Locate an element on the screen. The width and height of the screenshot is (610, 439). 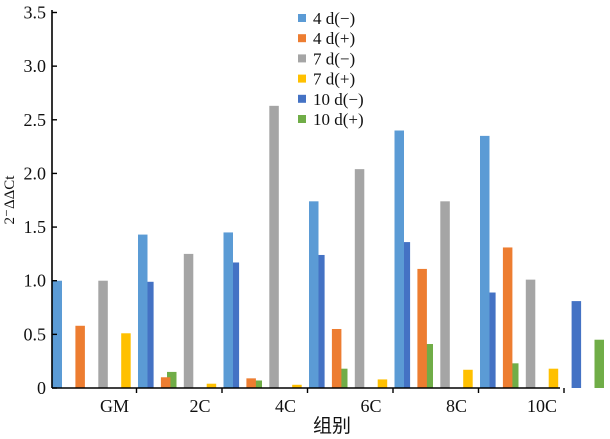
legend-label: 10 d(+) is located at coordinates (338, 119).